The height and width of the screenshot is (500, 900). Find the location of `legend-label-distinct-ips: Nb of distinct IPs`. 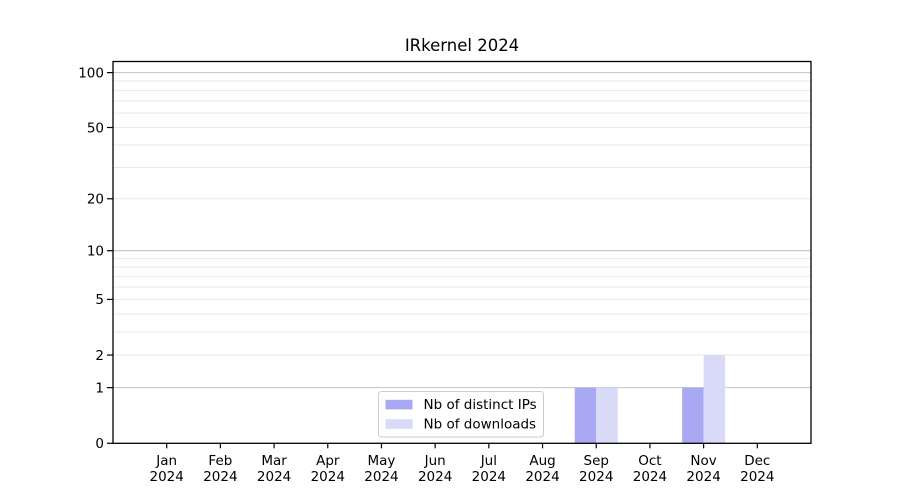

legend-label-distinct-ips: Nb of distinct IPs is located at coordinates (480, 405).